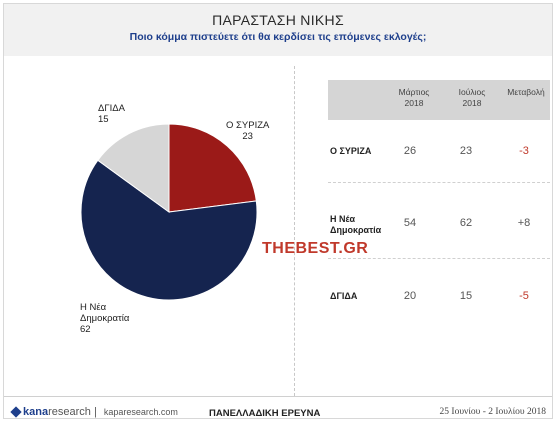 This screenshot has height=423, width=558. I want to click on footer-logo: kanaresearch | kaparesearch.com, so click(94, 412).